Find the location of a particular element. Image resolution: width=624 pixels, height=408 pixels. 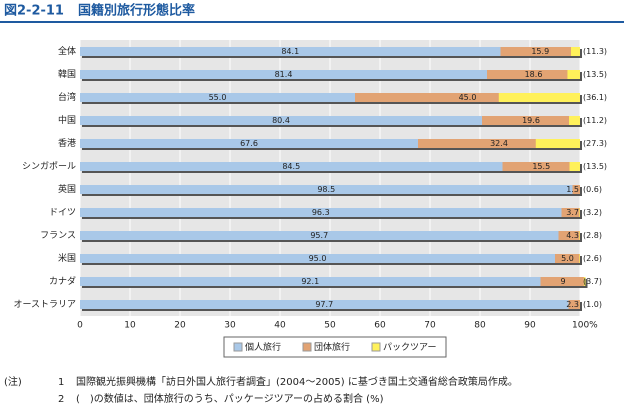

x-tick-label: 80 is located at coordinates (480, 326).